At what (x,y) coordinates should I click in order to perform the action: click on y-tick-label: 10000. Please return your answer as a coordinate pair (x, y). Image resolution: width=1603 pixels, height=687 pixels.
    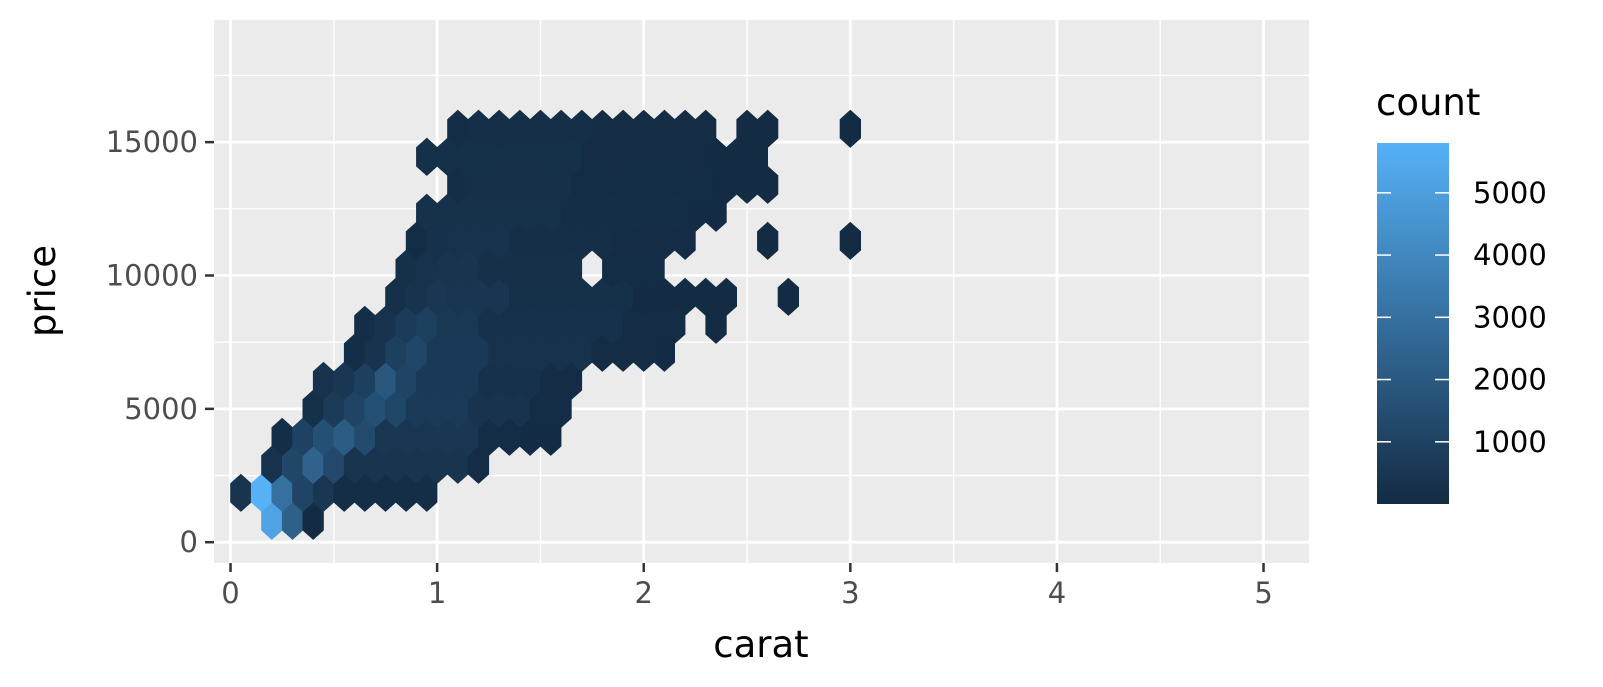
    Looking at the image, I should click on (152, 275).